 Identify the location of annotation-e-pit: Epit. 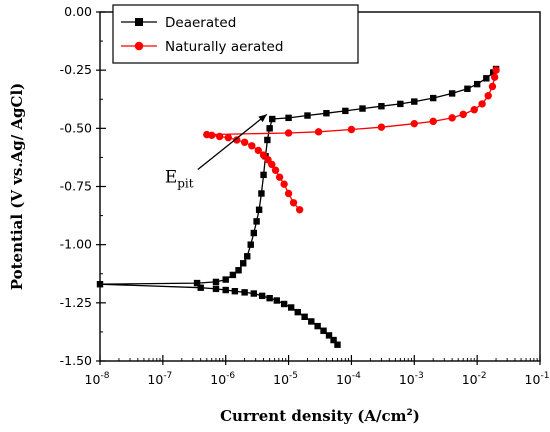
(216, 152).